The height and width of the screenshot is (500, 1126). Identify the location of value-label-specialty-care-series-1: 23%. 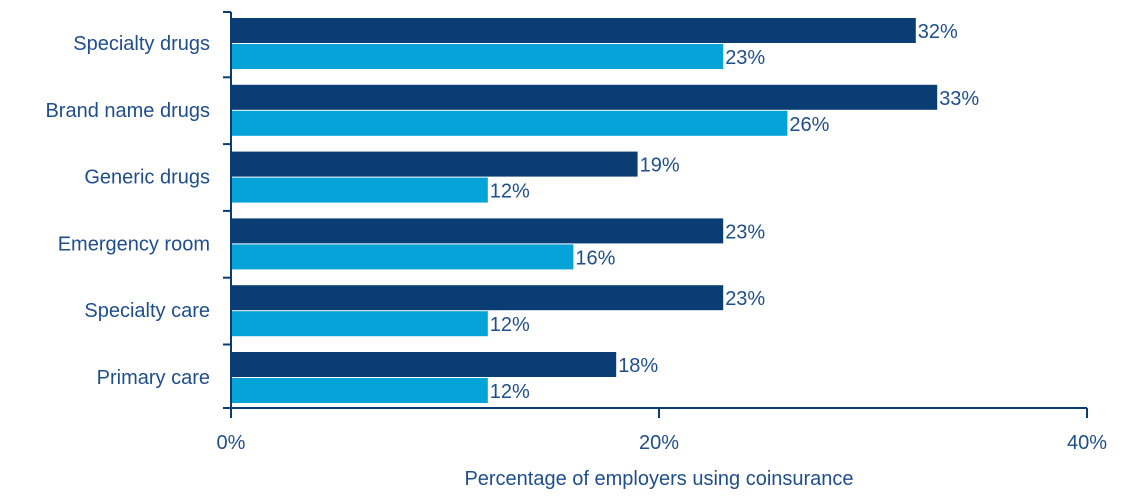
(745, 299).